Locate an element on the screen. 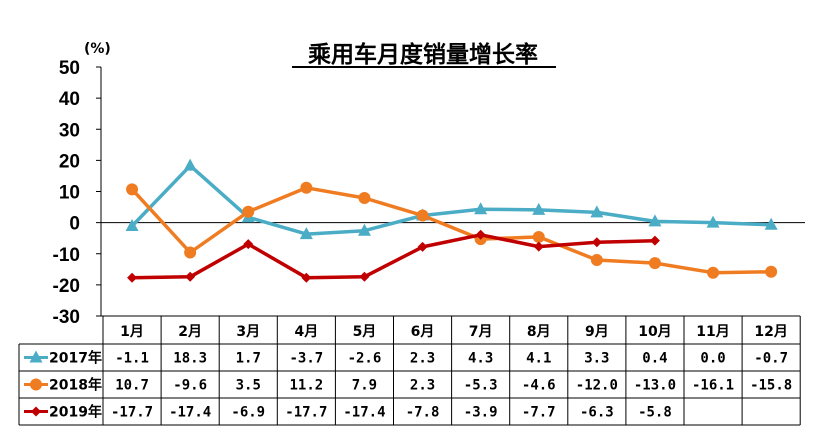 The width and height of the screenshot is (820, 440). y-tick-label: 40 is located at coordinates (69, 99).